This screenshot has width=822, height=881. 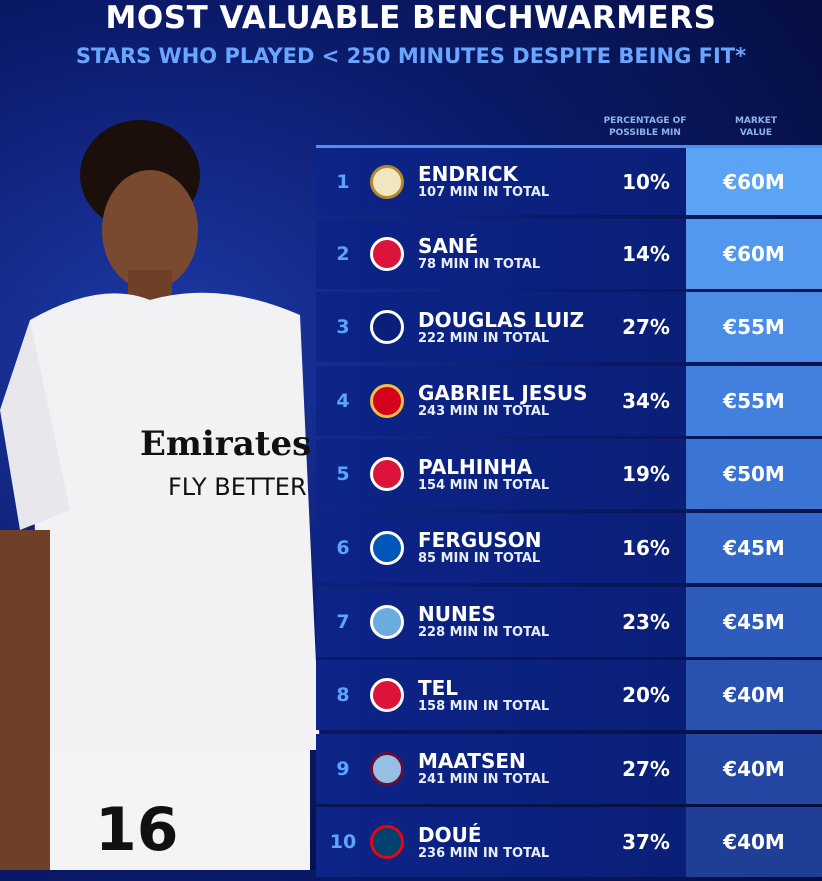 What do you see at coordinates (343, 400) in the screenshot?
I see `rank: 4` at bounding box center [343, 400].